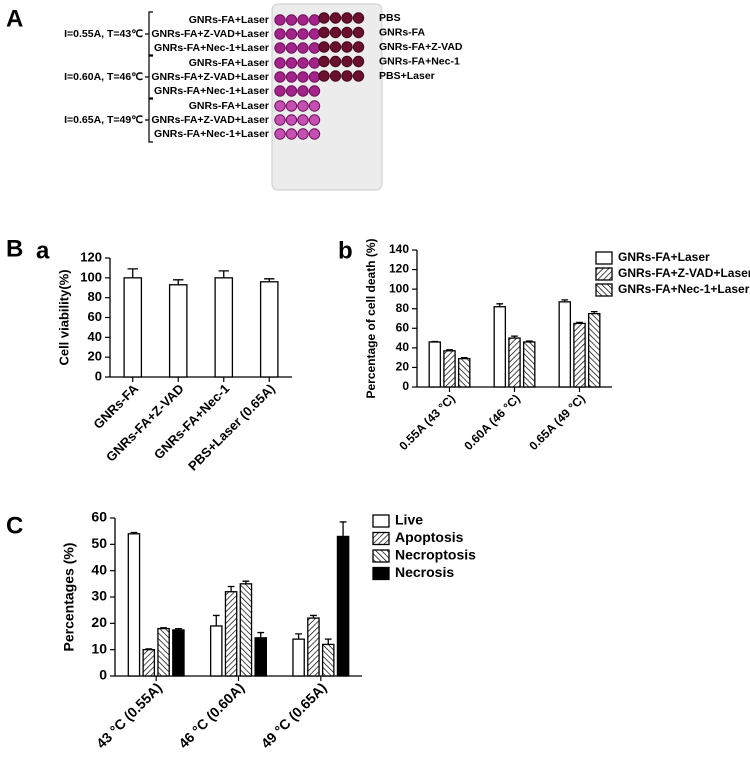 This screenshot has height=759, width=750. I want to click on y-axis-label: Cell viability(%), so click(63, 317).